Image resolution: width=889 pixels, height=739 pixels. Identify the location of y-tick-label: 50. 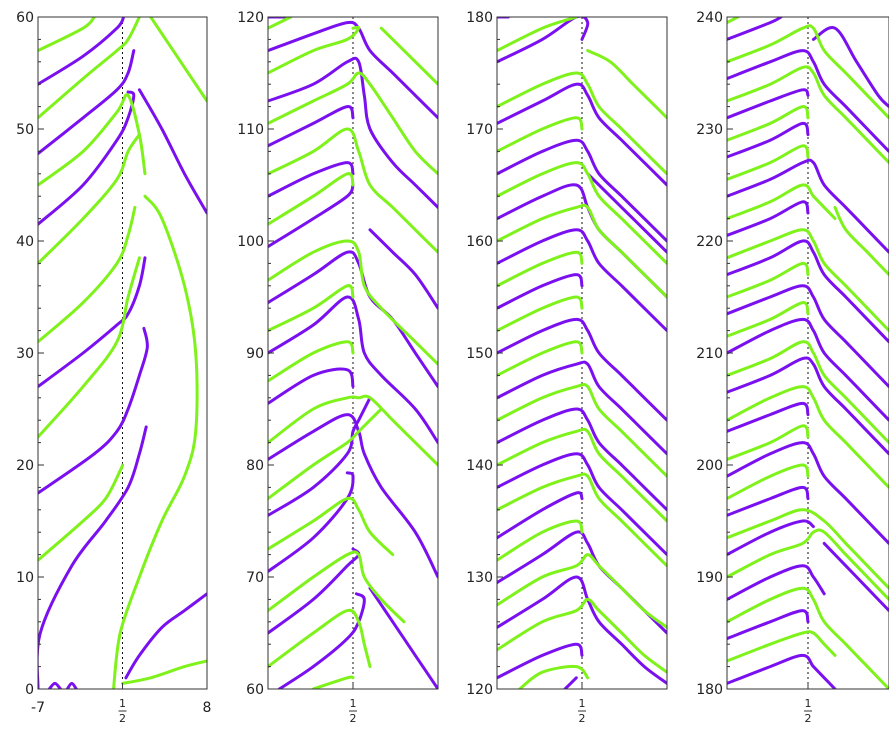
(25, 130).